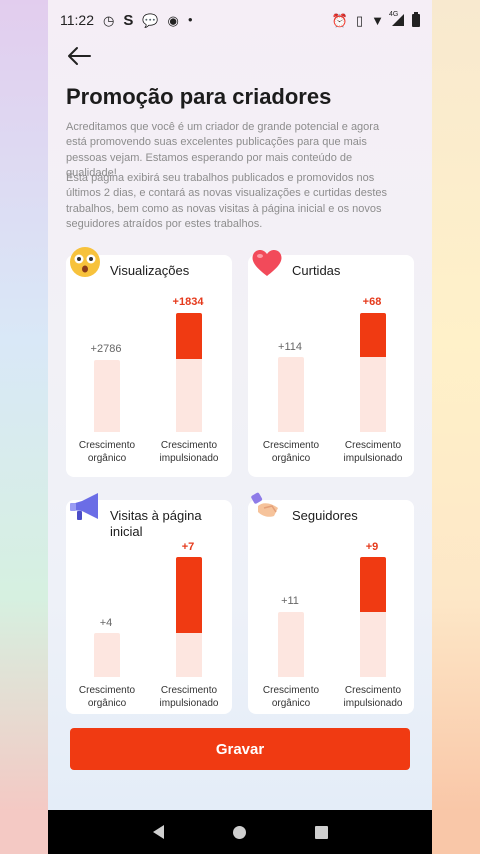 The width and height of the screenshot is (480, 854). Describe the element at coordinates (128, 20) in the screenshot. I see `s-app-icon: S` at that location.